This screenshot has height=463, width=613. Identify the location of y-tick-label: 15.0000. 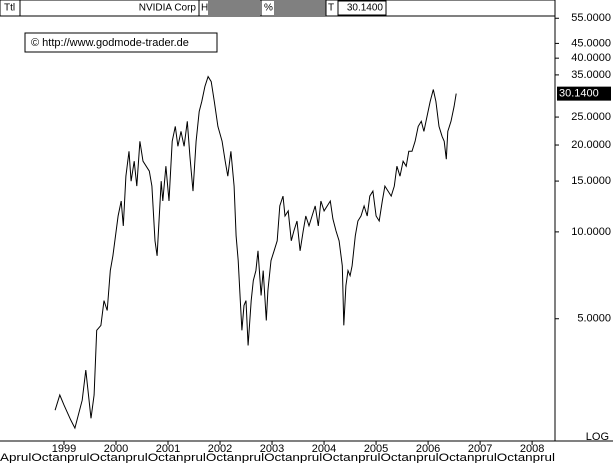
(591, 181).